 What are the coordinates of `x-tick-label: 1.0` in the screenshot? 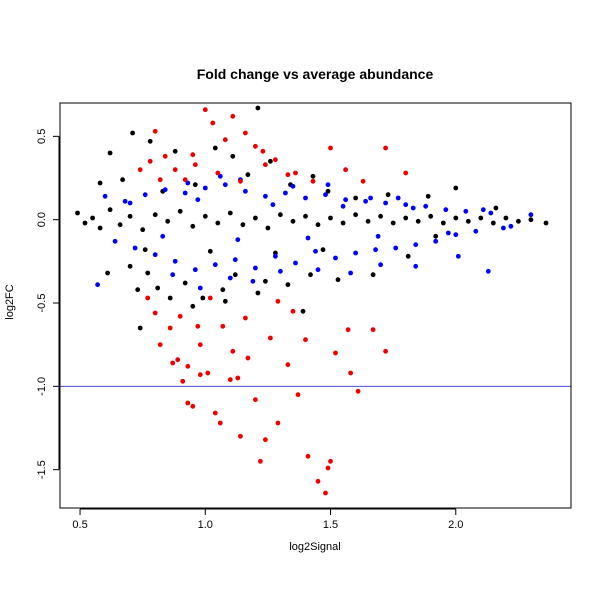 It's located at (205, 525).